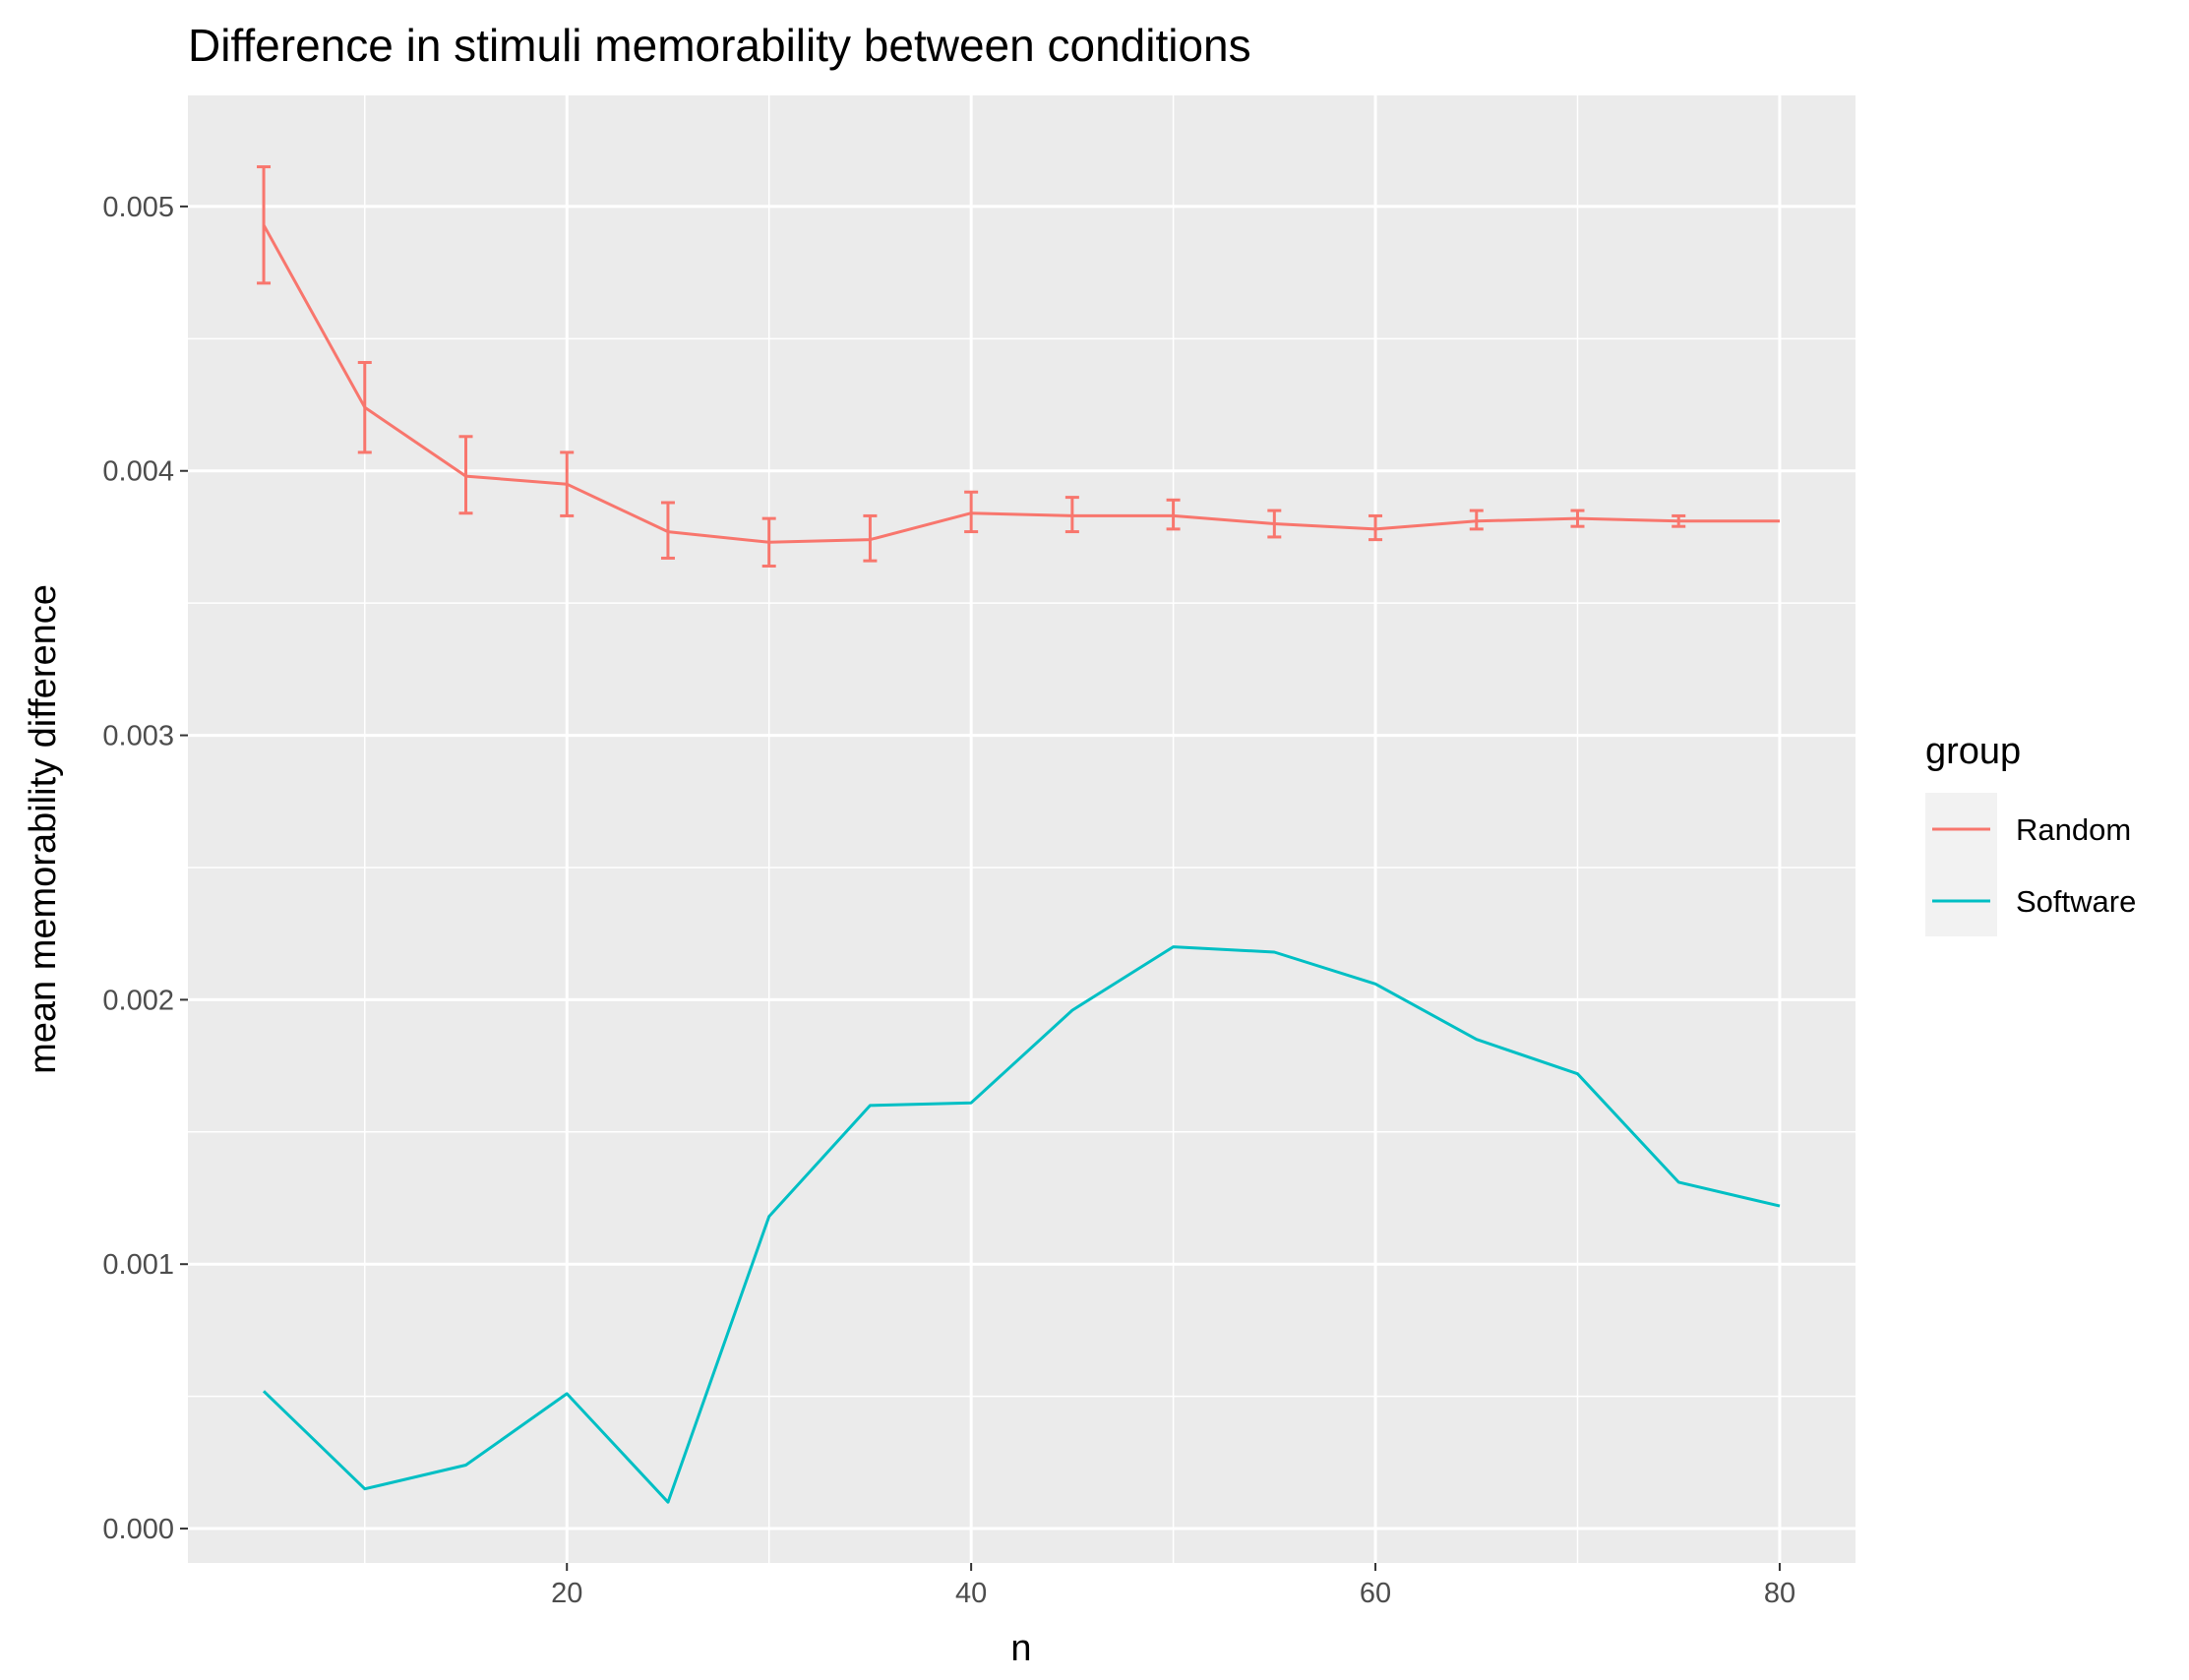  What do you see at coordinates (138, 207) in the screenshot?
I see `y-tick-label: 0.005` at bounding box center [138, 207].